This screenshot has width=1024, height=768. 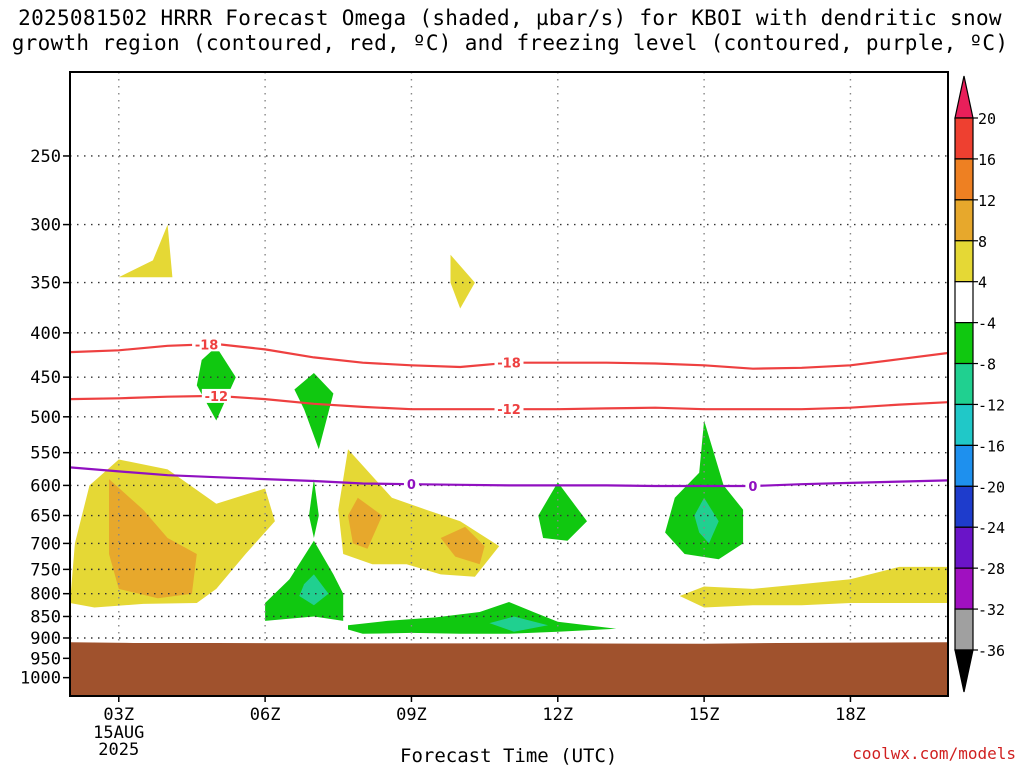 I want to click on colorbar-label-11: -24, so click(x=991, y=528).